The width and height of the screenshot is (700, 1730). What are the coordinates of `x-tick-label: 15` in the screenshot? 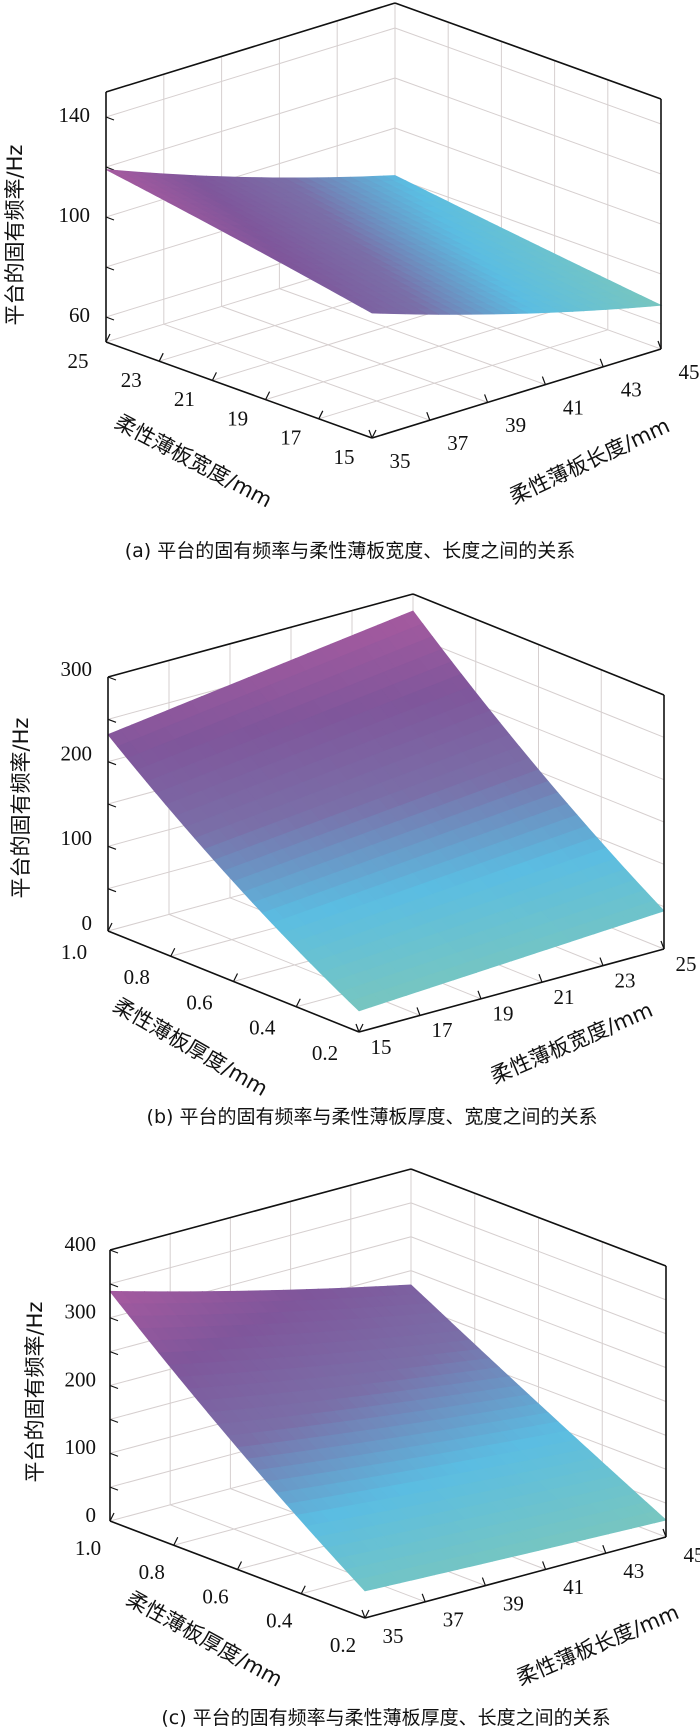 It's located at (381, 1047).